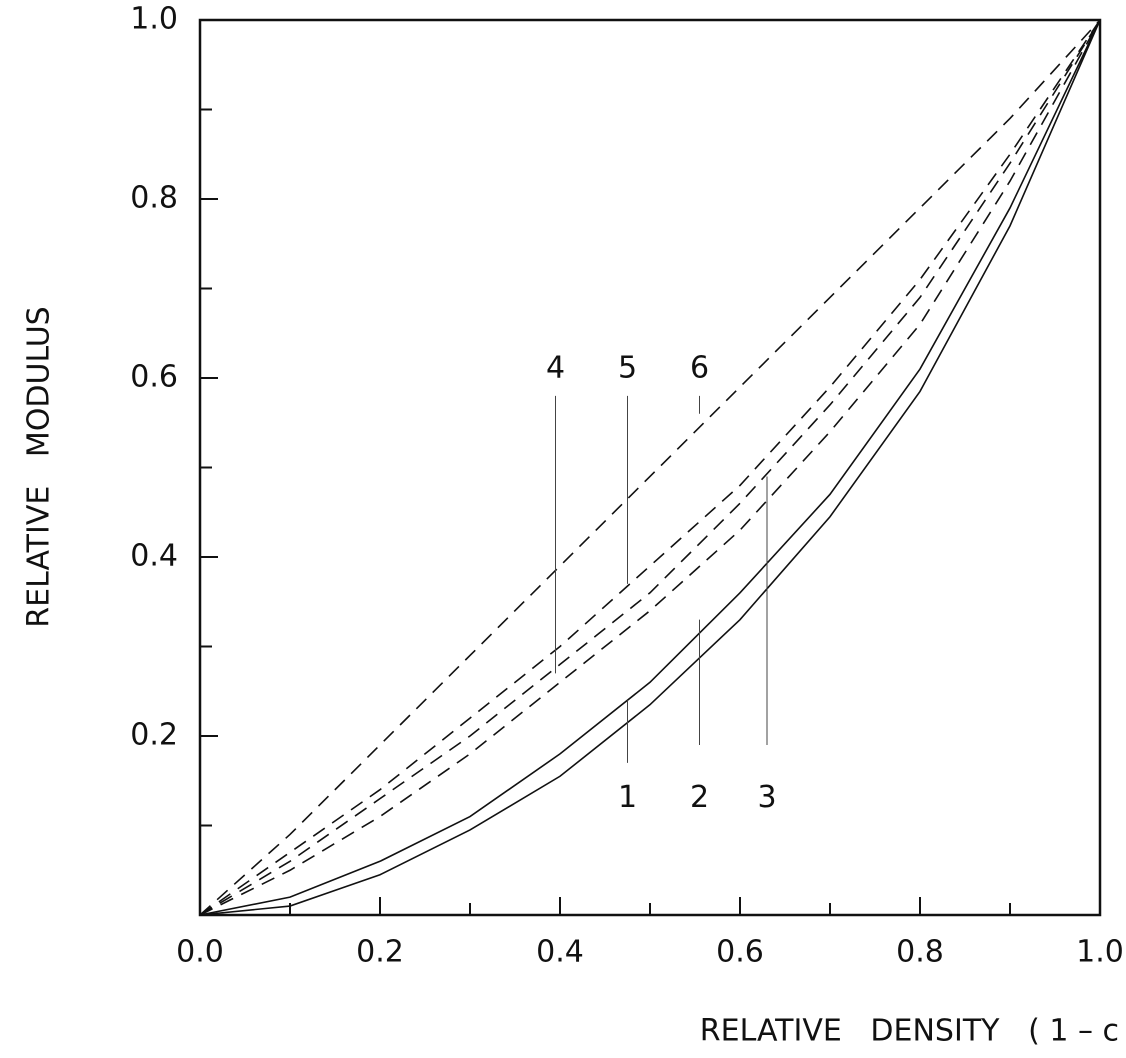  Describe the element at coordinates (740, 952) in the screenshot. I see `x-tick-label: 0.6` at that location.